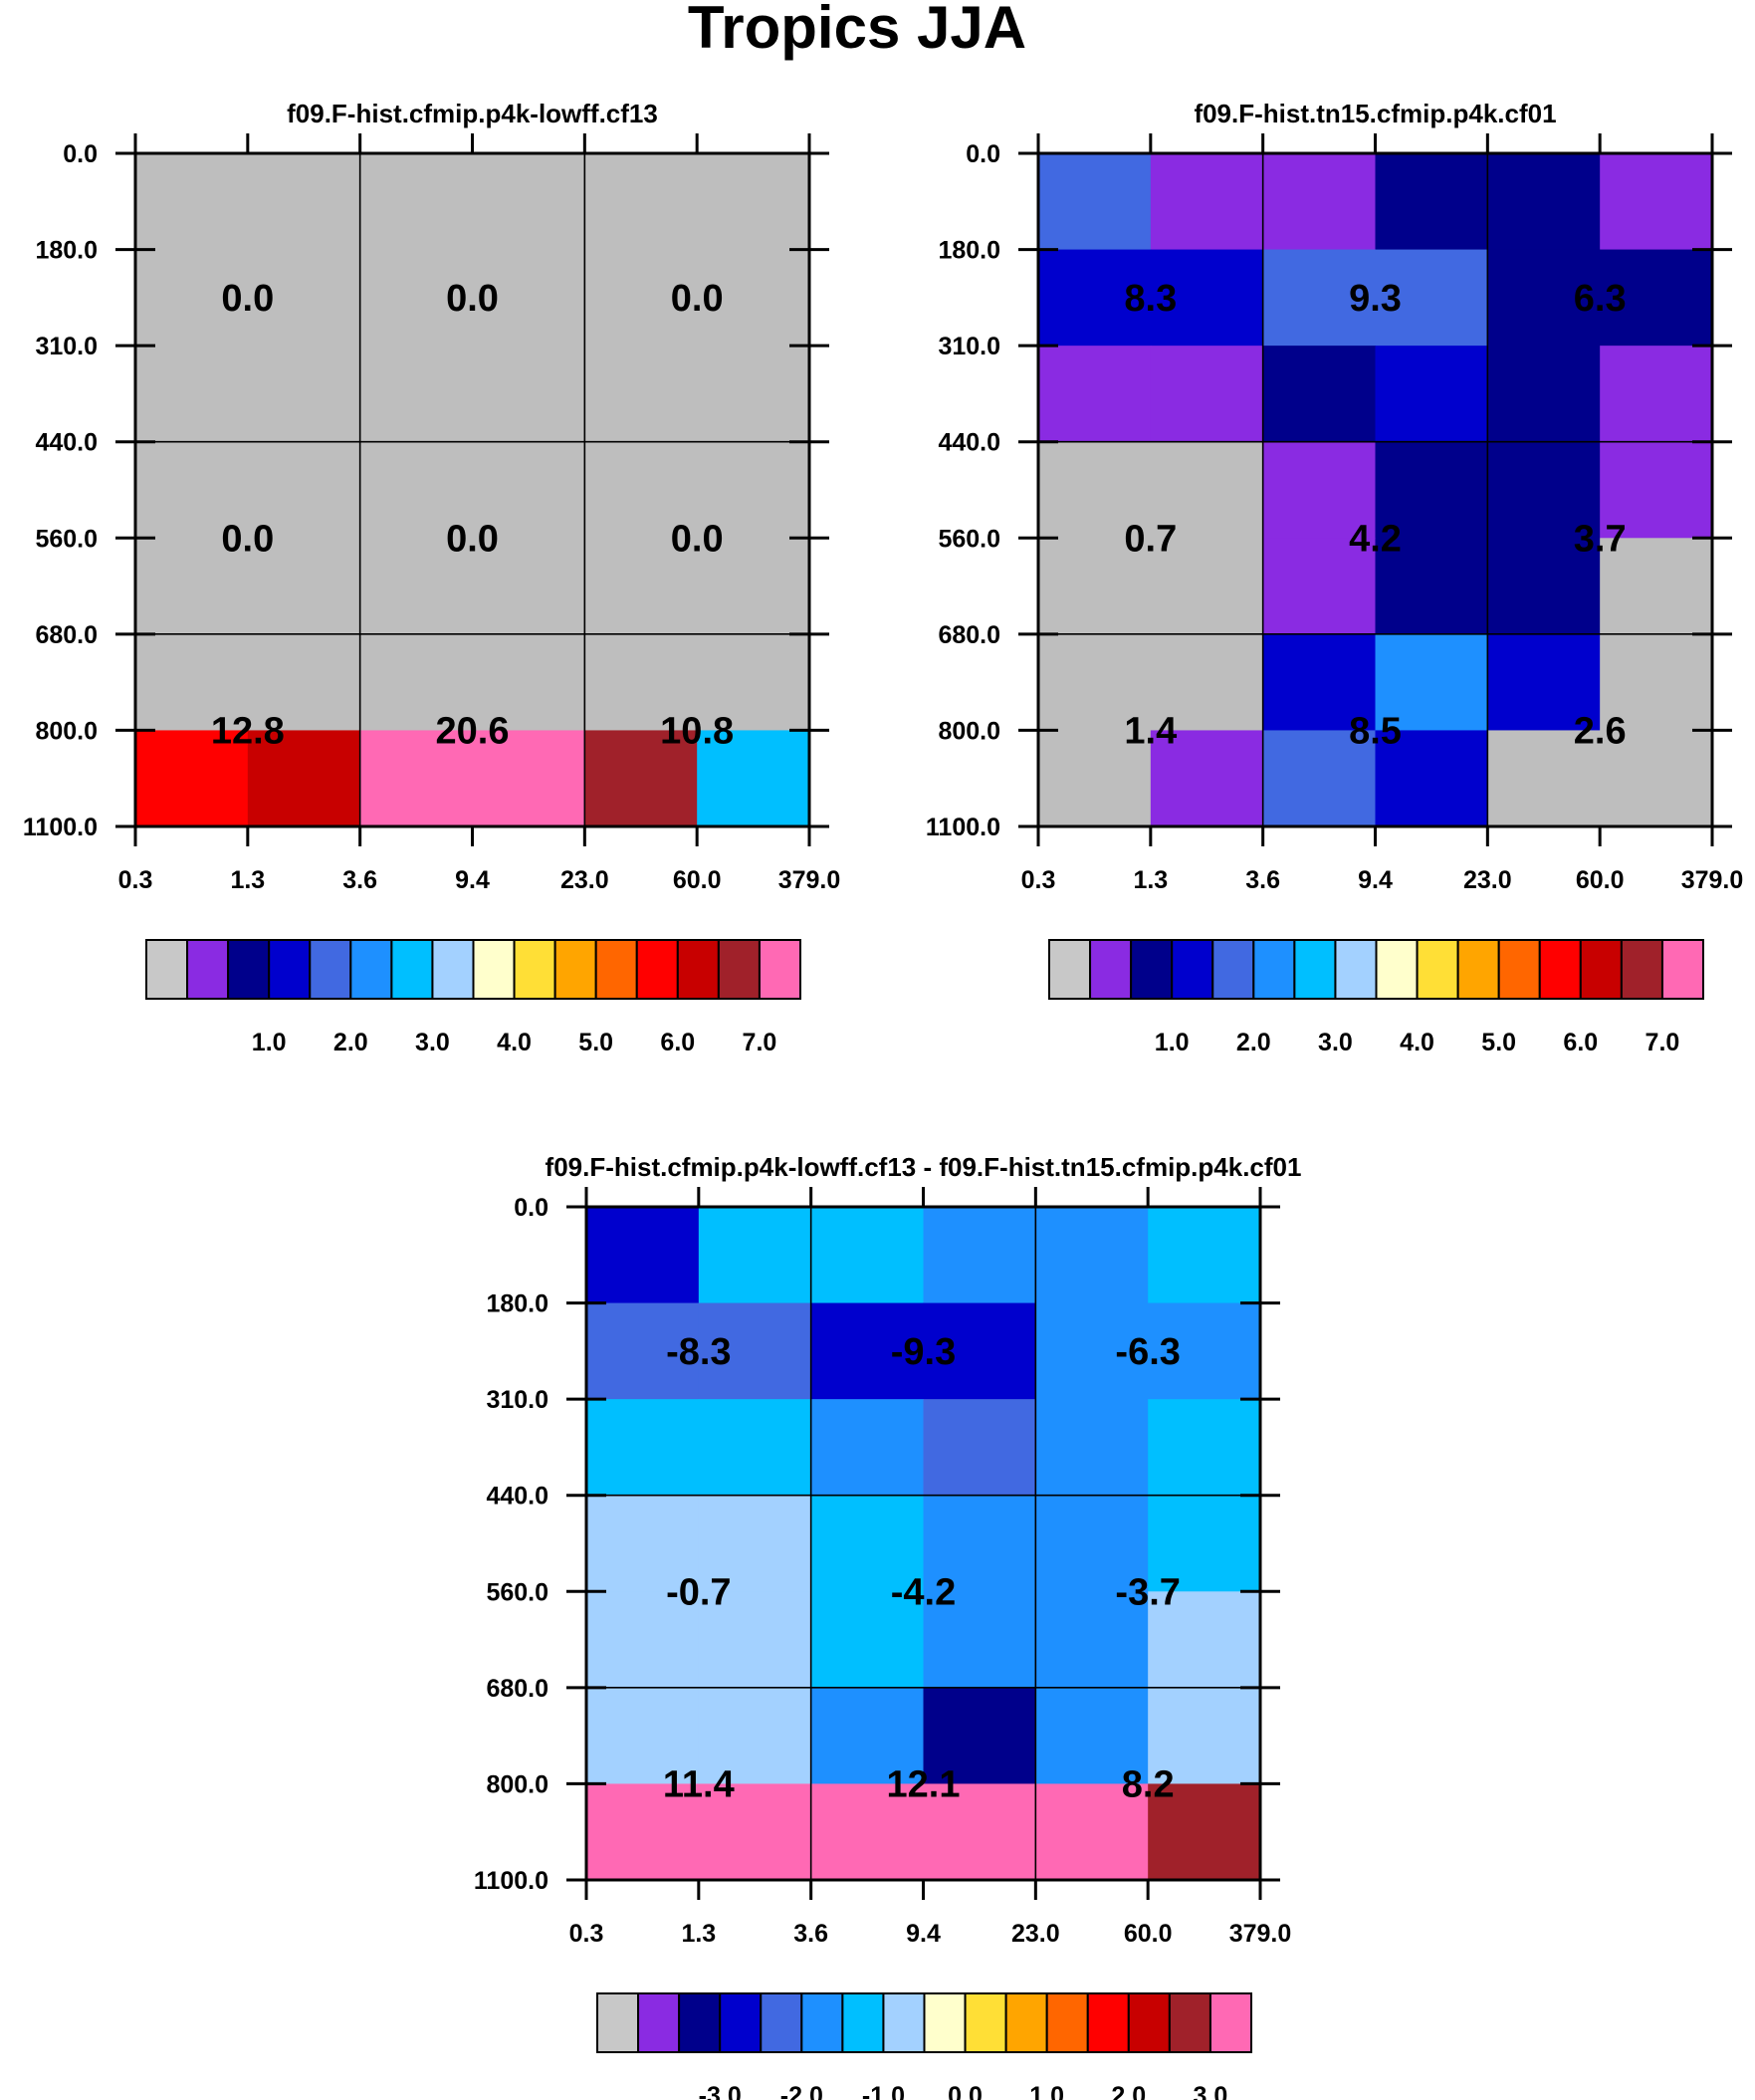  I want to click on colorbar-label: -2.0, so click(801, 2091).